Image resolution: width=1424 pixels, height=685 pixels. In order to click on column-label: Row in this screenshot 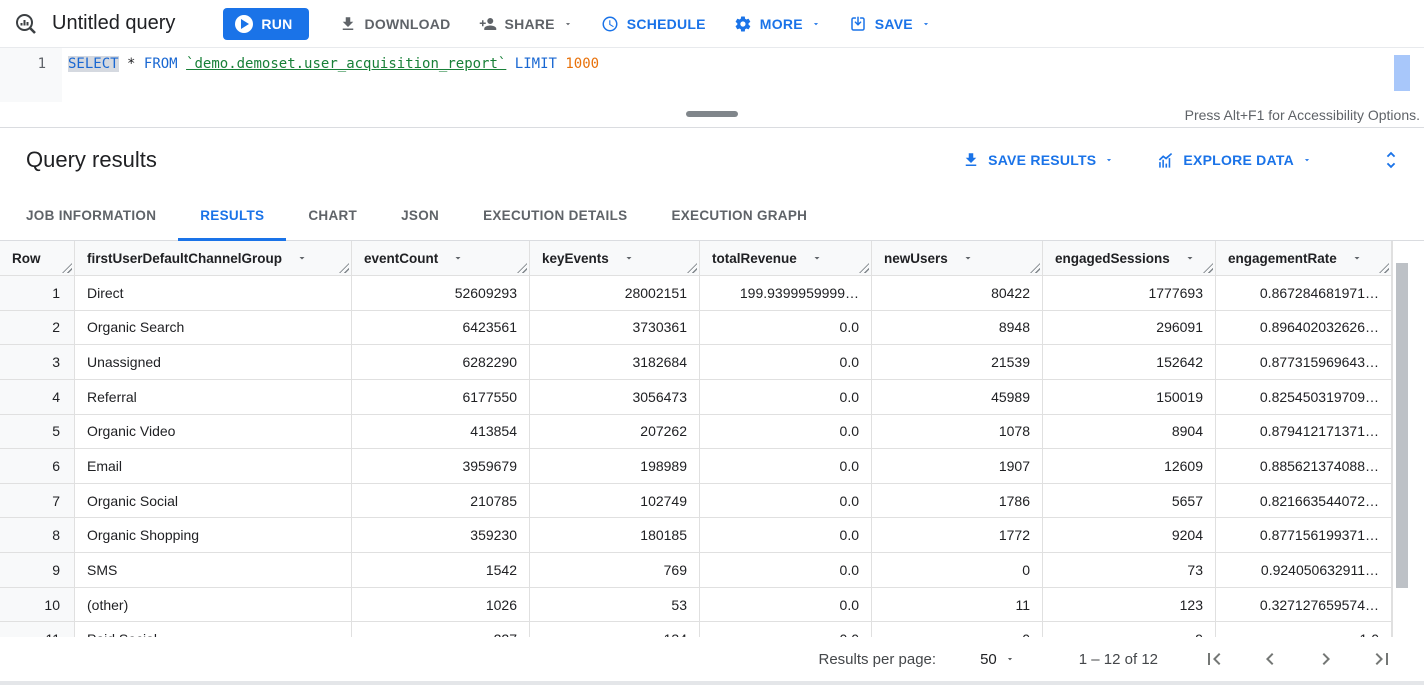, I will do `click(26, 258)`.